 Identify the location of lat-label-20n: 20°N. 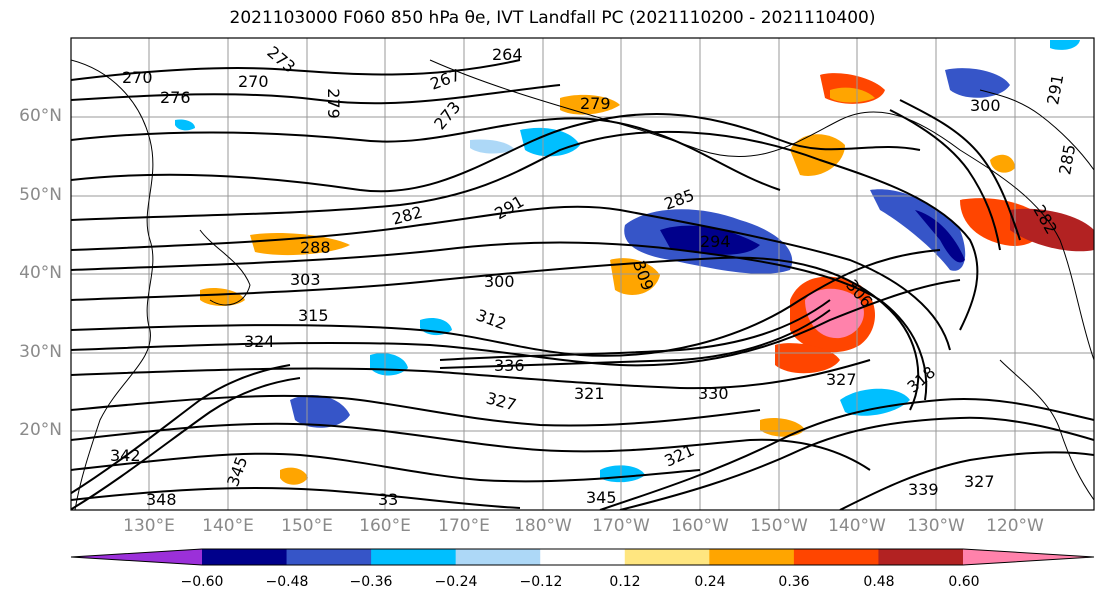
(40, 430).